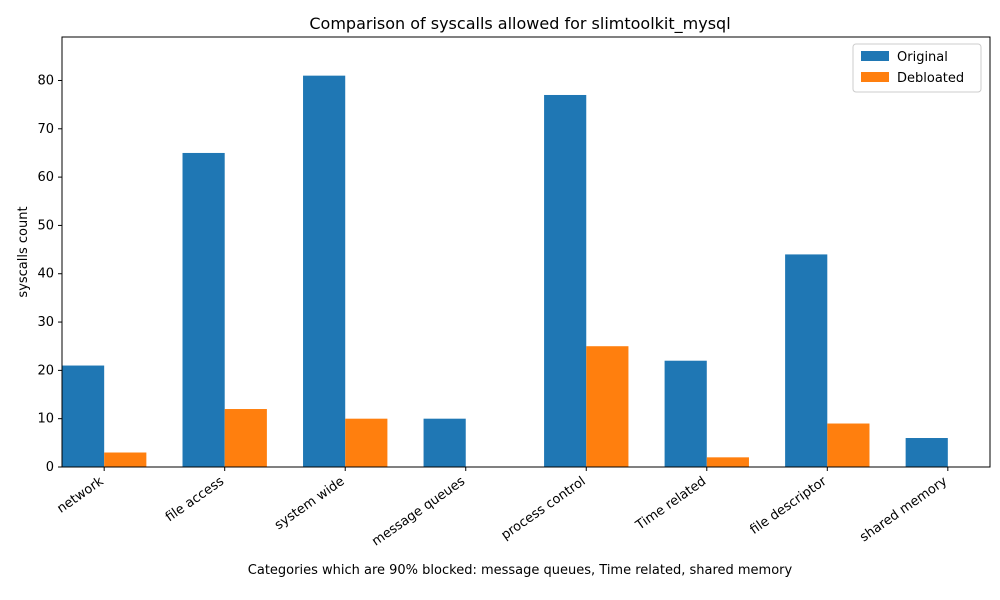  I want to click on x-tick-label: system wide, so click(309, 503).